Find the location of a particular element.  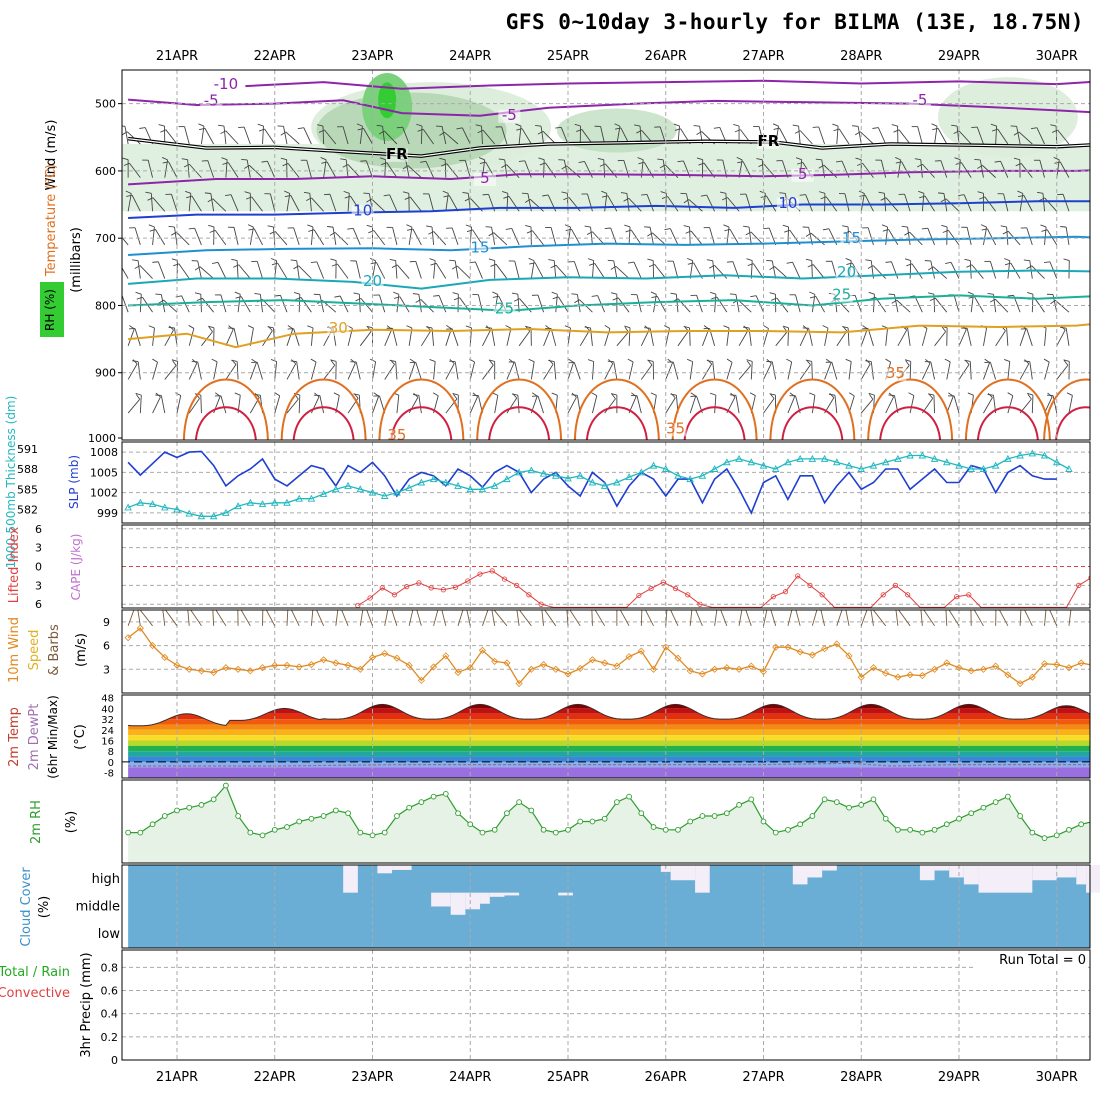

isotherm-line is located at coordinates (667, 84).